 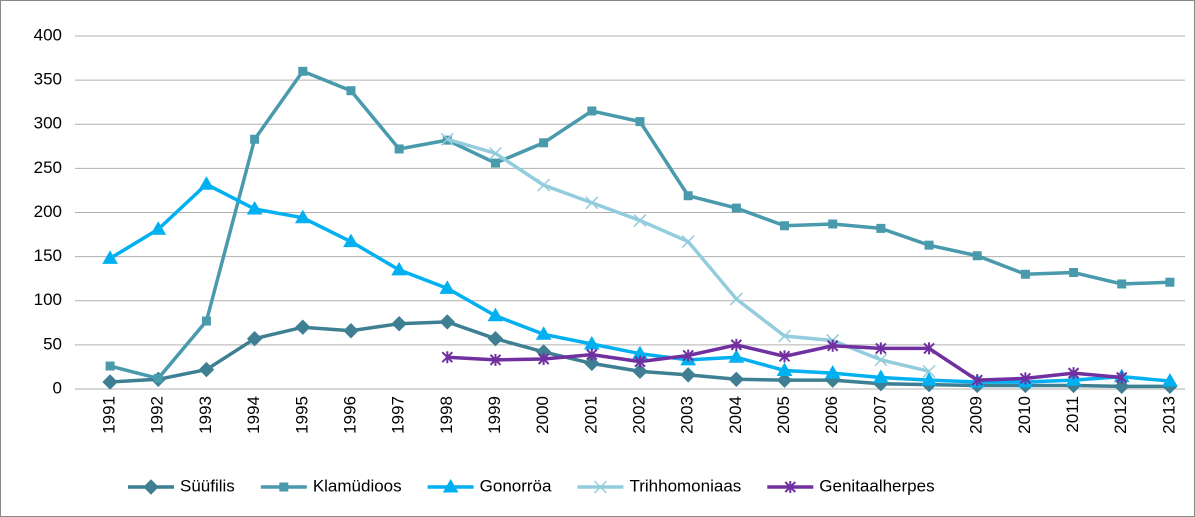 I want to click on legend-item: Gonorröa, so click(x=489, y=485).